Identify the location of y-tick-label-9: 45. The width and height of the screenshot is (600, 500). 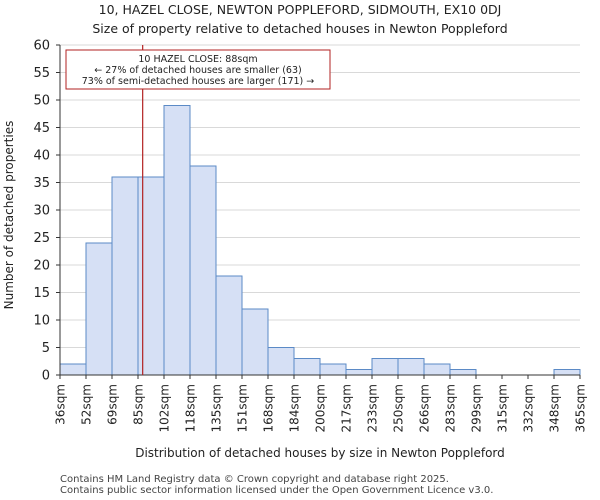
(41, 128).